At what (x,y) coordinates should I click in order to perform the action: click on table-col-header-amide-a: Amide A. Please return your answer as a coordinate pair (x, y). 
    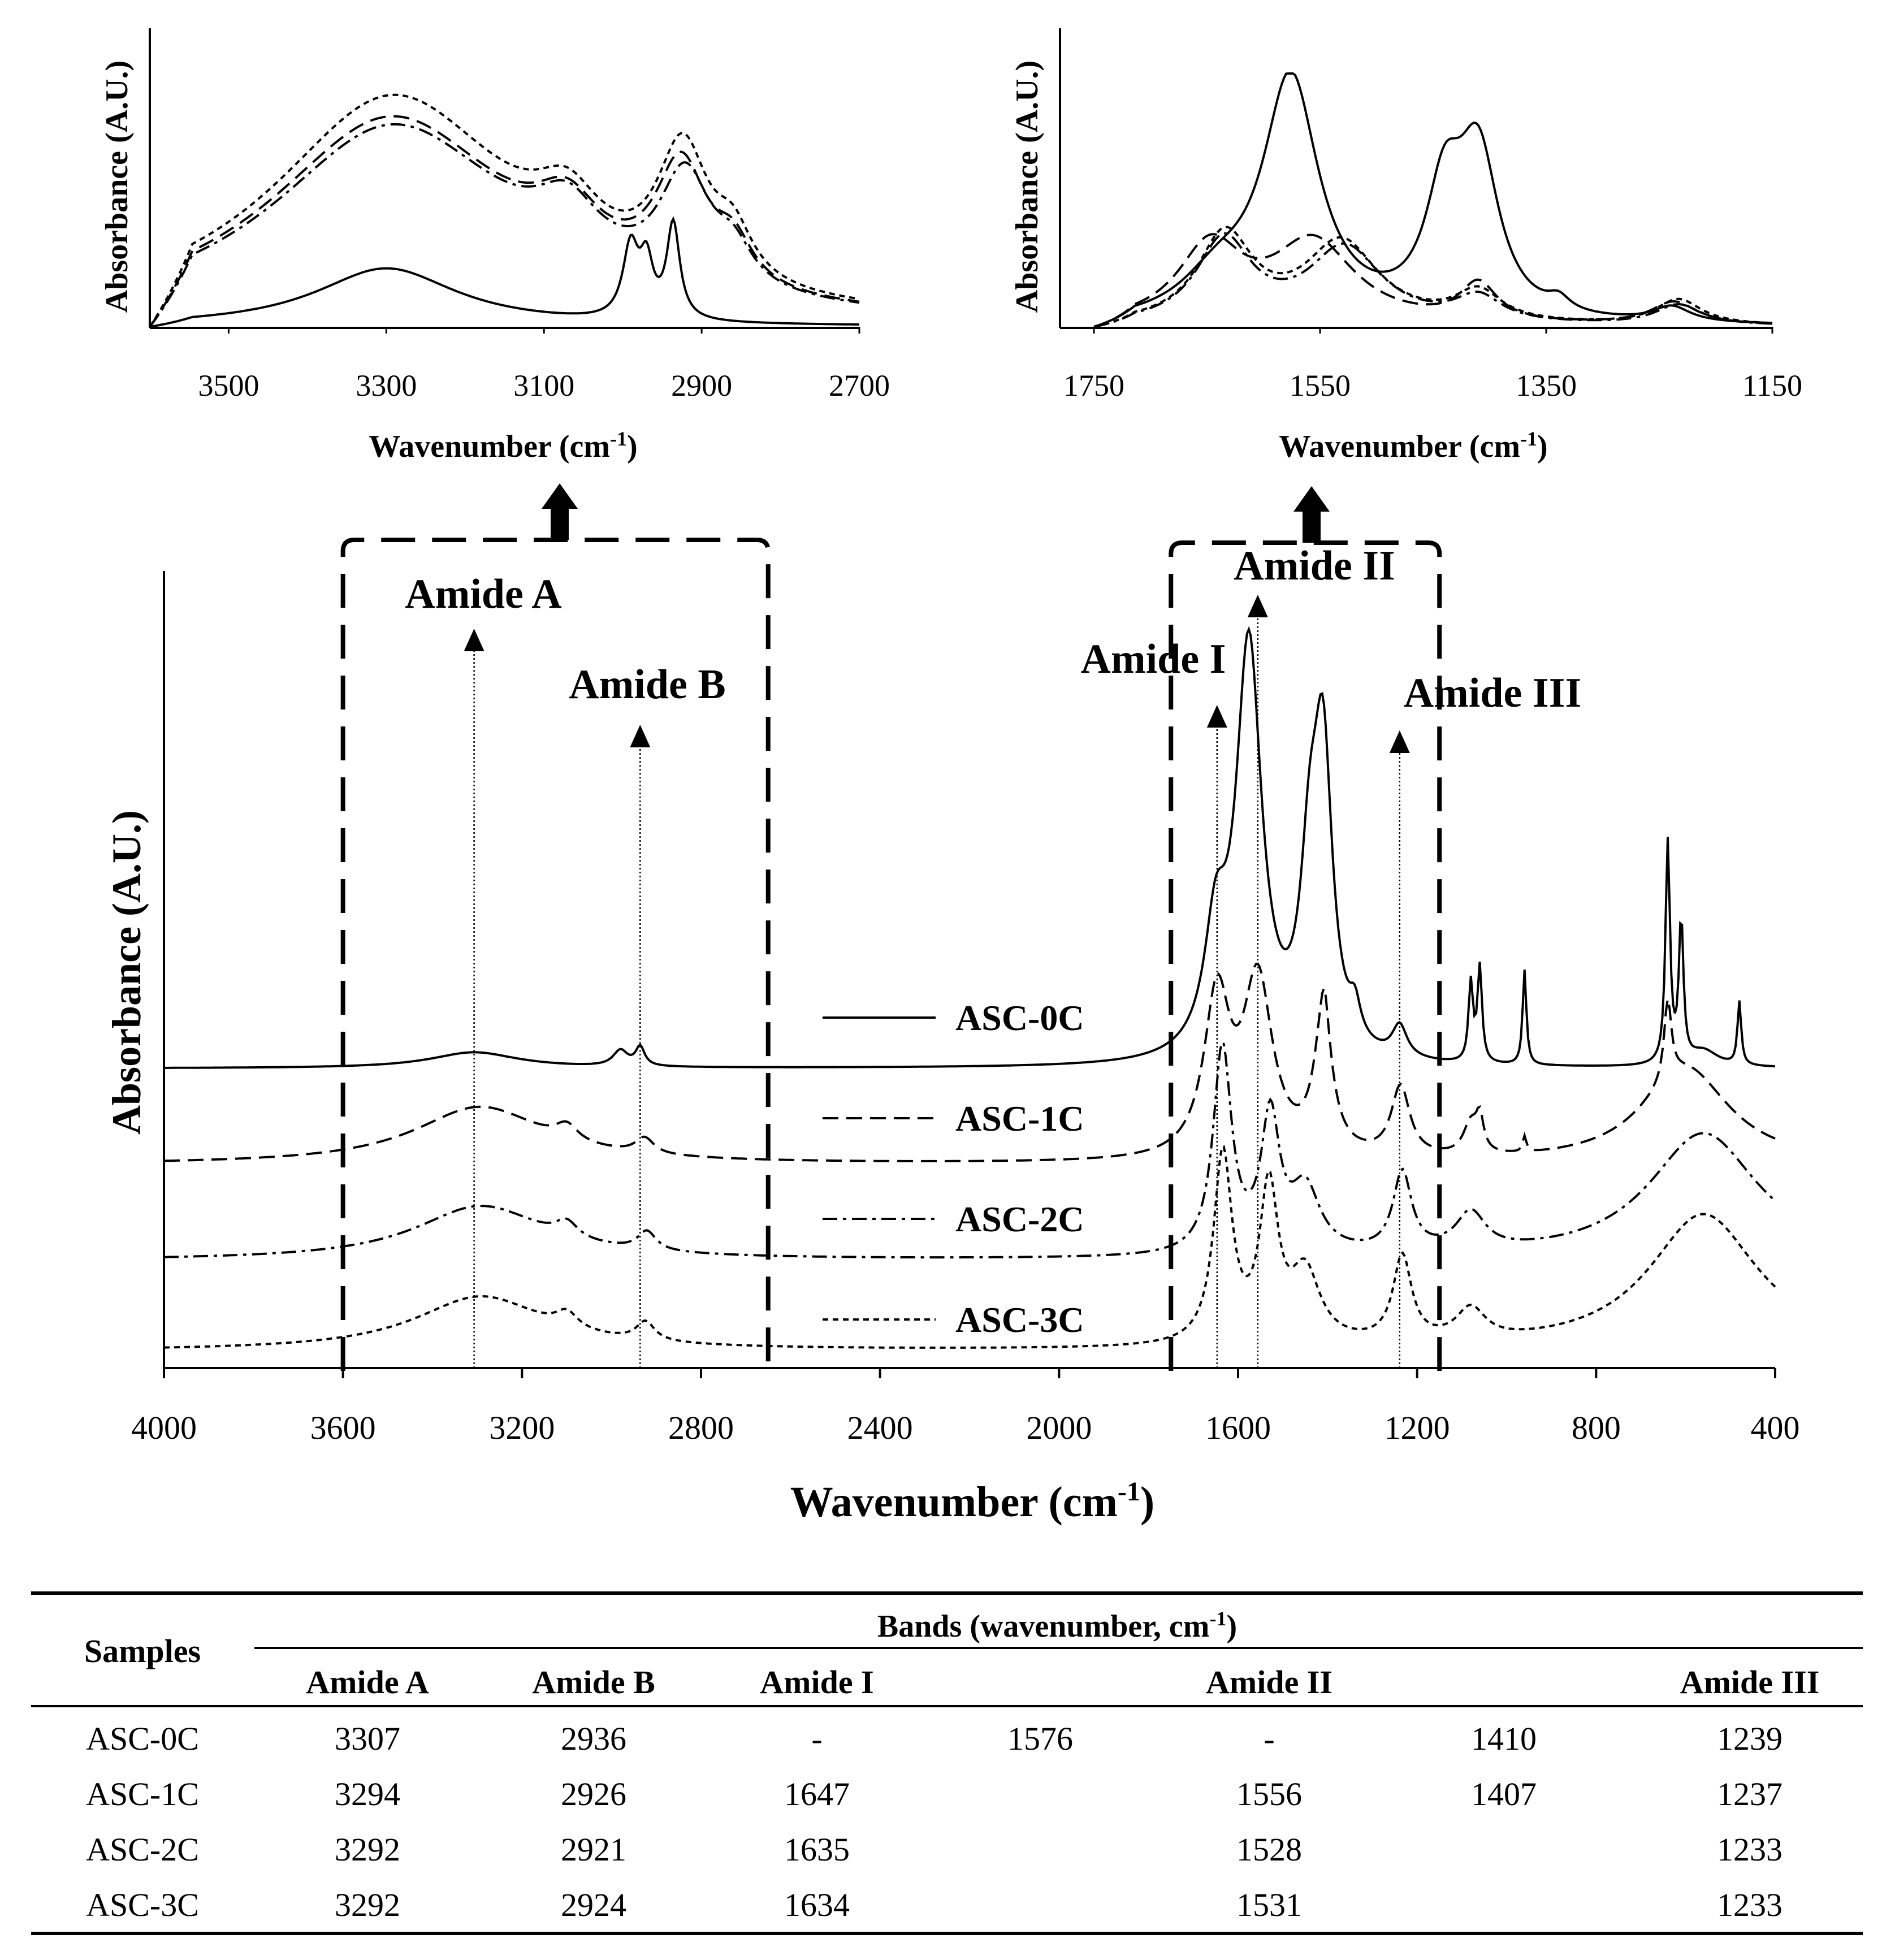
    Looking at the image, I should click on (367, 1682).